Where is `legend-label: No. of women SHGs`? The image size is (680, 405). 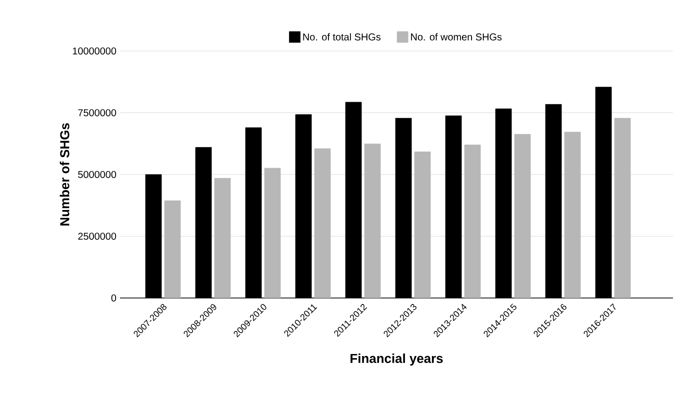 legend-label: No. of women SHGs is located at coordinates (456, 36).